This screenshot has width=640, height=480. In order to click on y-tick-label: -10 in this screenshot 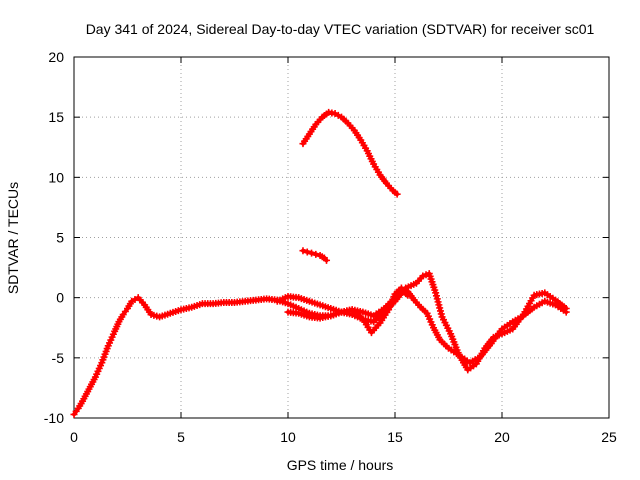, I will do `click(54, 418)`.